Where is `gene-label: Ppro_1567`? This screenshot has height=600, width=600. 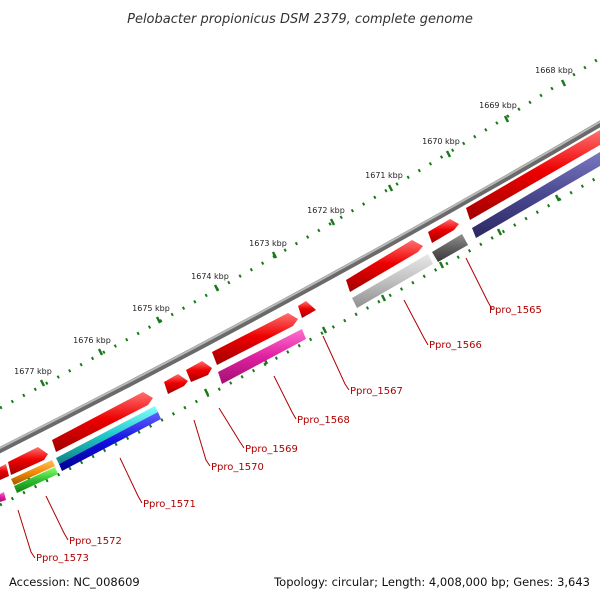 gene-label: Ppro_1567 is located at coordinates (376, 391).